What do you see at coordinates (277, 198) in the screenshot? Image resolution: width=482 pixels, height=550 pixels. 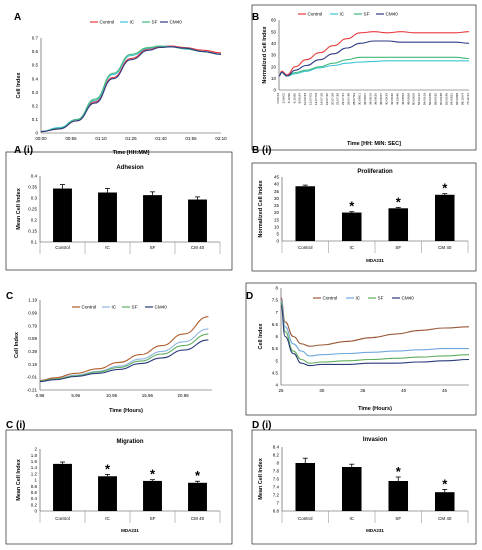 I see `y-tick-label-Bi: 30` at bounding box center [277, 198].